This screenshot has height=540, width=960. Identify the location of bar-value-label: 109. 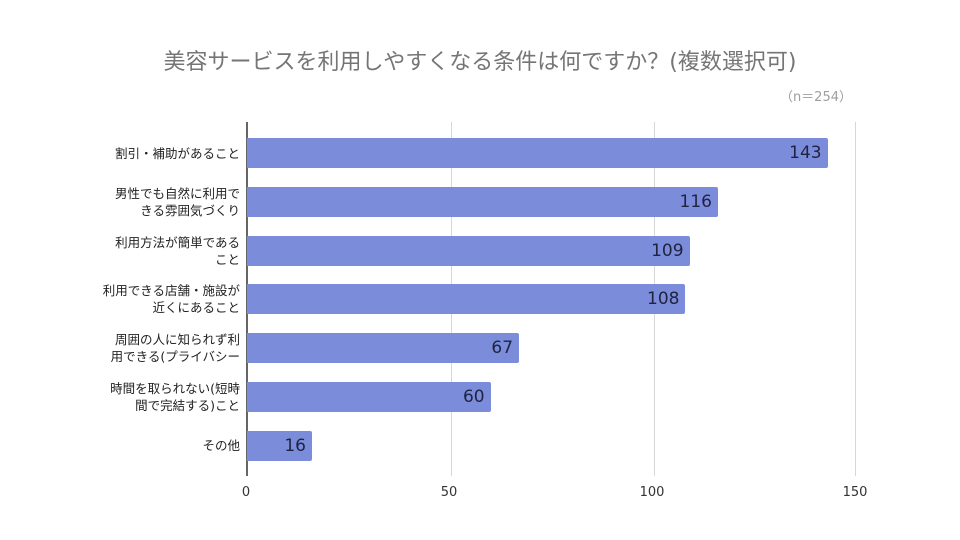
(667, 250).